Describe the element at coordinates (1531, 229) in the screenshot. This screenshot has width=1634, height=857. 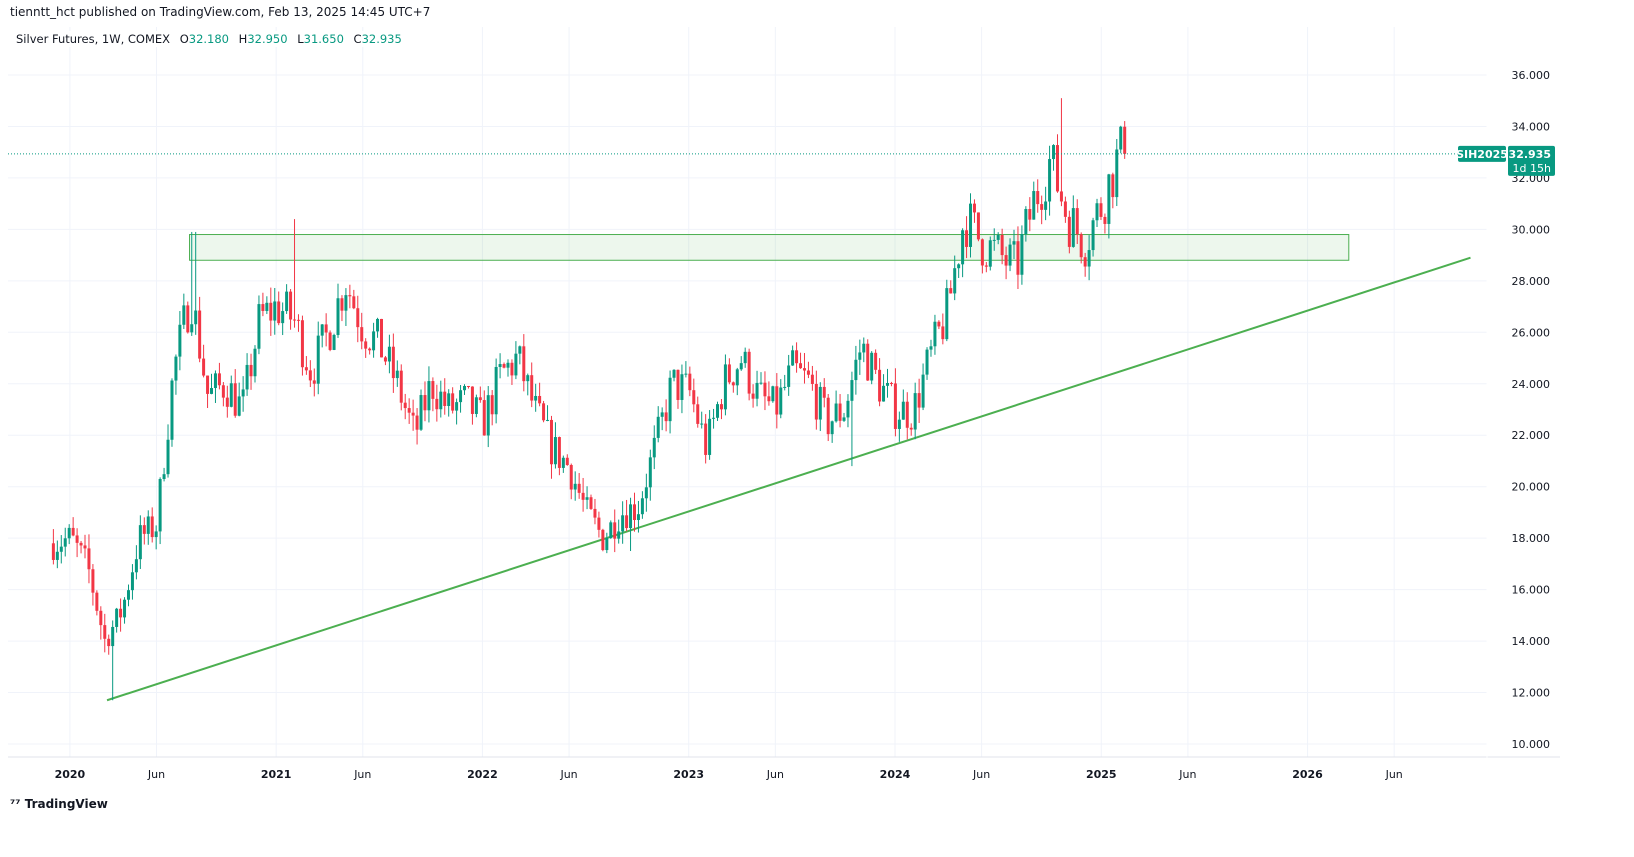
I see `y-tick-label: 30.000` at that location.